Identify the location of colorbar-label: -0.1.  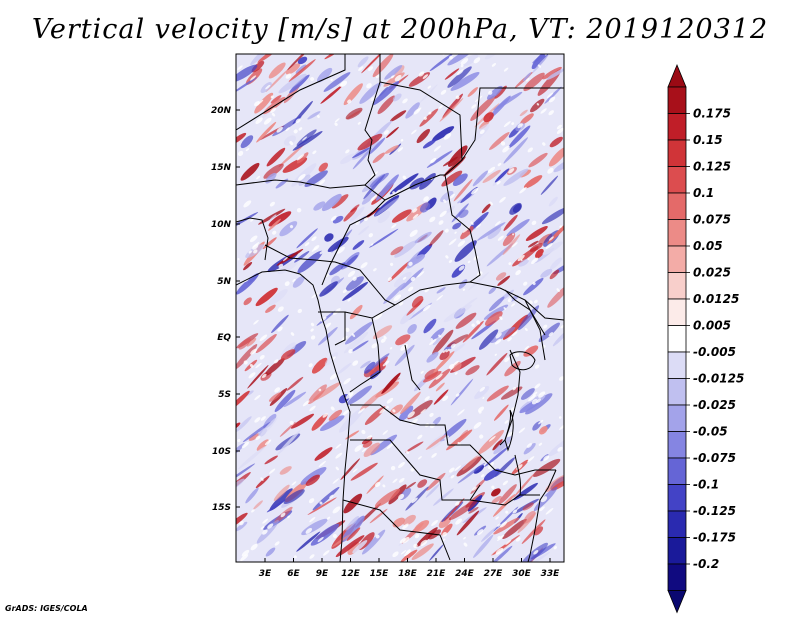
(706, 485).